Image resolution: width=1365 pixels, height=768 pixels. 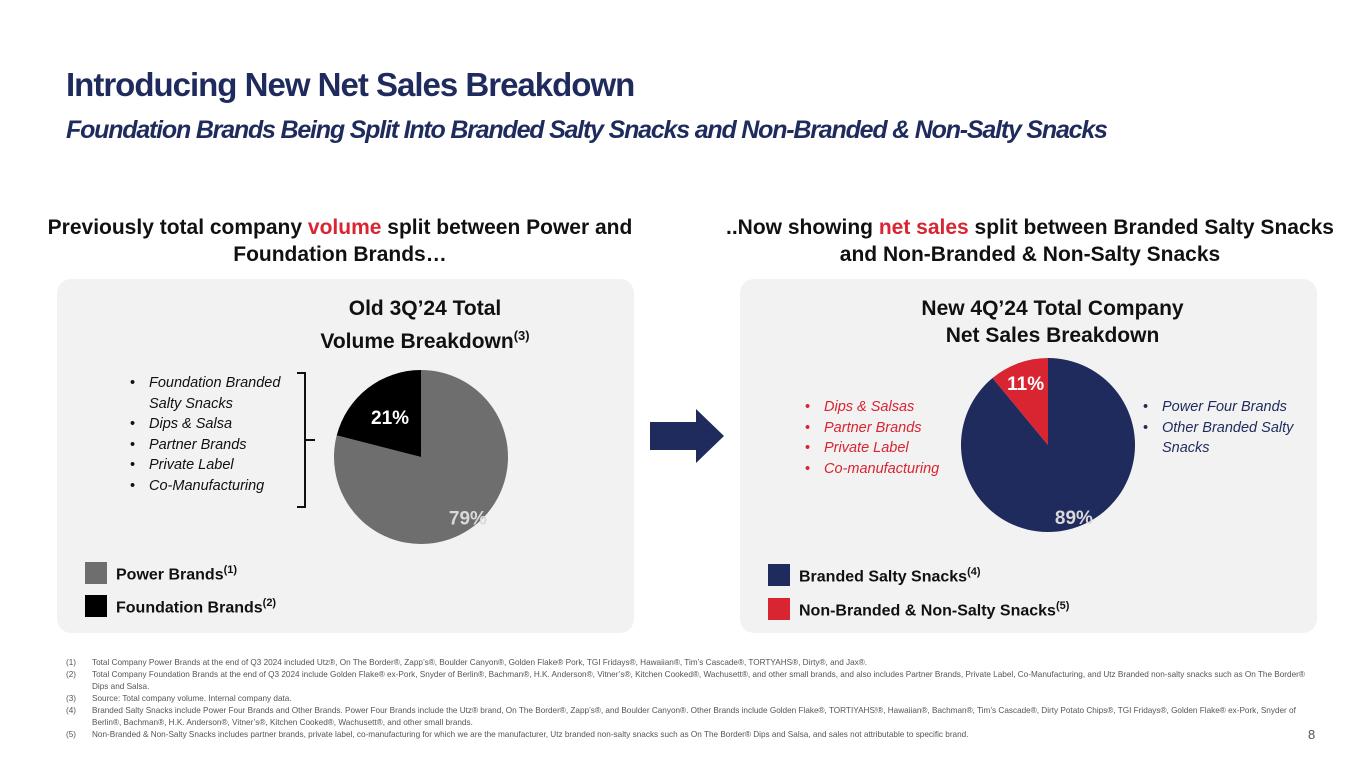 I want to click on footnote-number: (4), so click(x=71, y=710).